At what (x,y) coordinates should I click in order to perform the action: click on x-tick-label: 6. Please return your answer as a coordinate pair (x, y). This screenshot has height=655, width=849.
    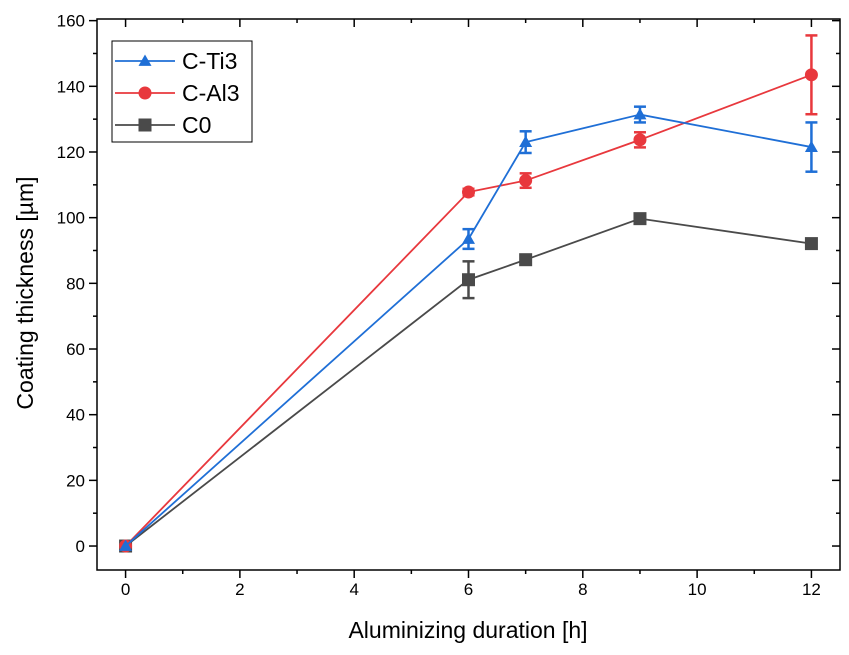
    Looking at the image, I should click on (468, 589).